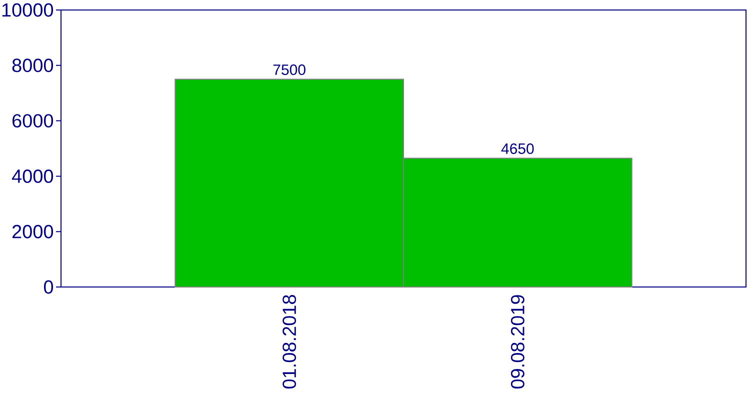 The width and height of the screenshot is (750, 400). I want to click on y-tick-label: 8000, so click(33, 65).